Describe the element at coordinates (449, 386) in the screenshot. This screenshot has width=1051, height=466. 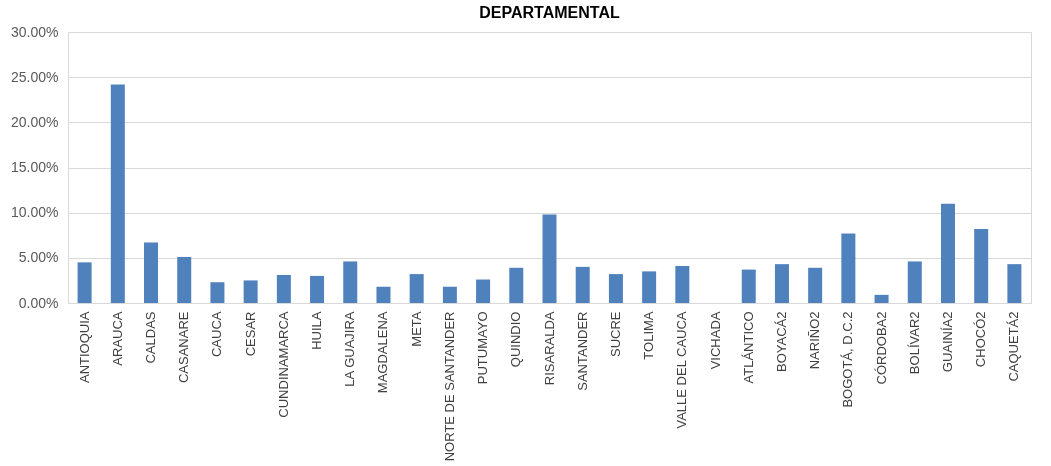
I see `x-tick-label: NORTE DE SANTANDER` at that location.